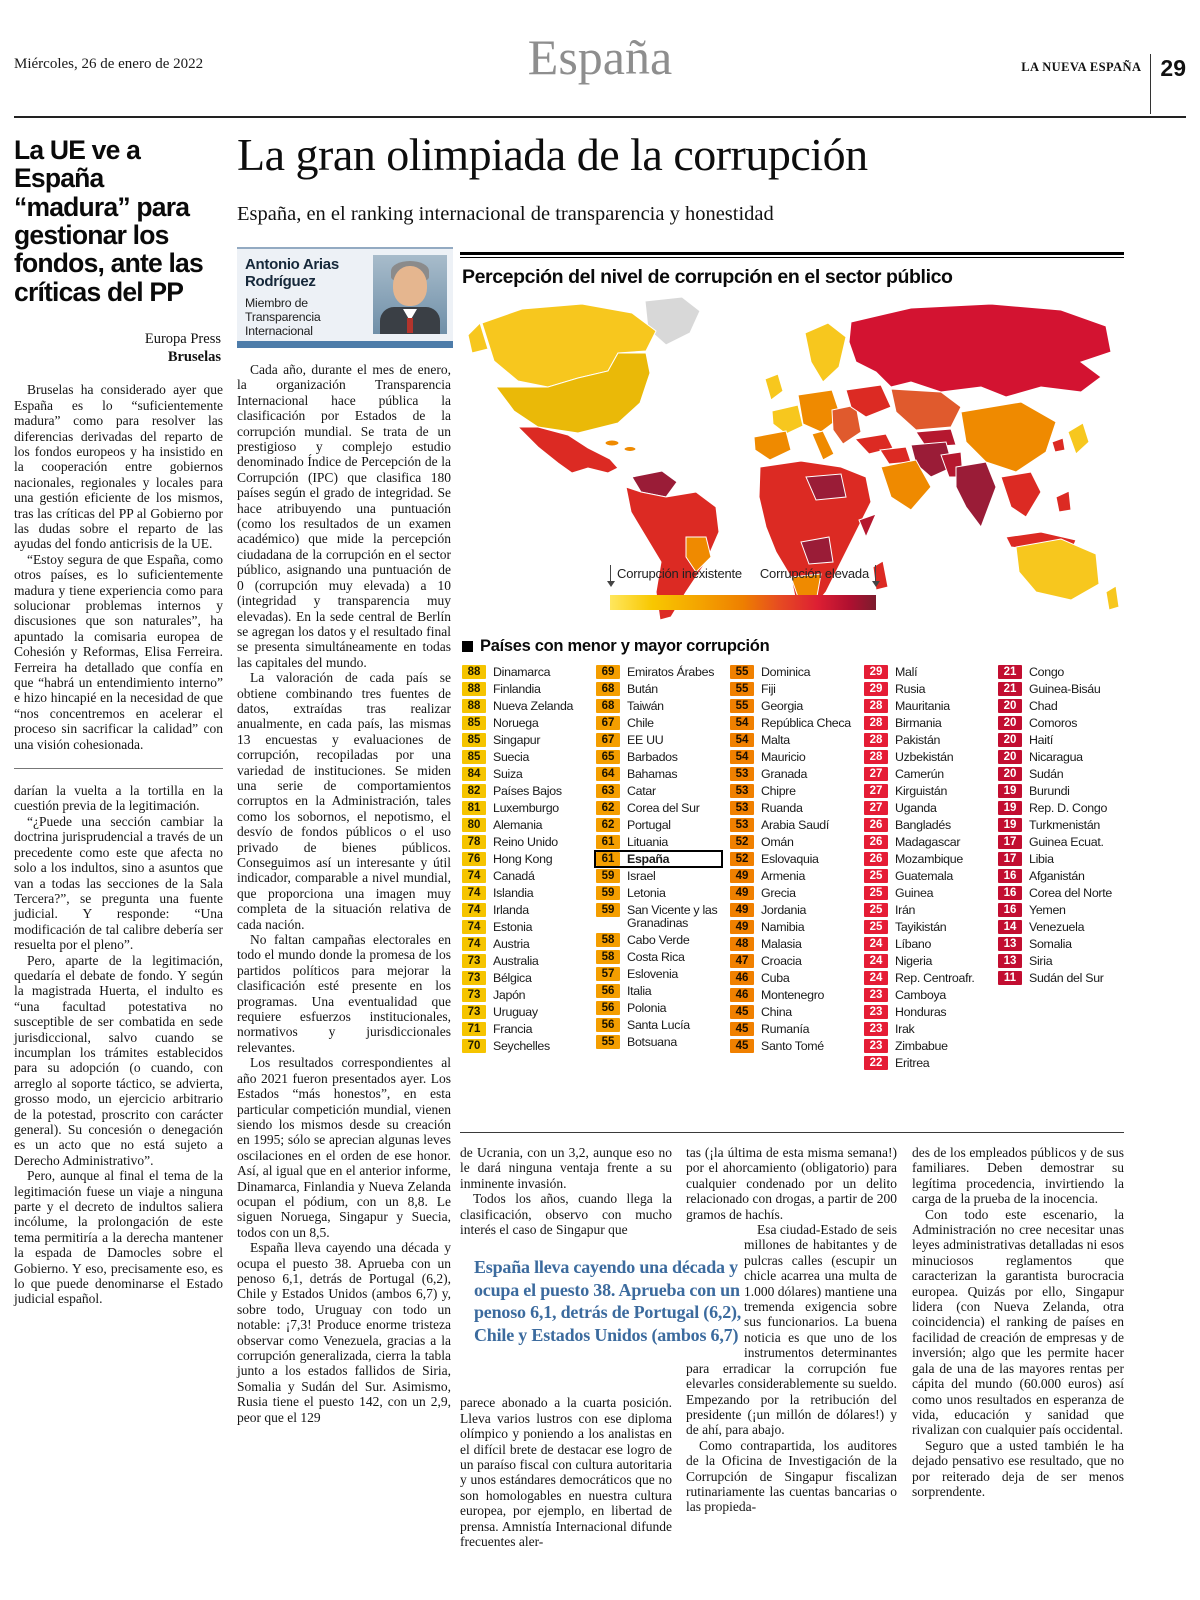  Describe the element at coordinates (876, 723) in the screenshot. I see `score-badge: 28` at that location.